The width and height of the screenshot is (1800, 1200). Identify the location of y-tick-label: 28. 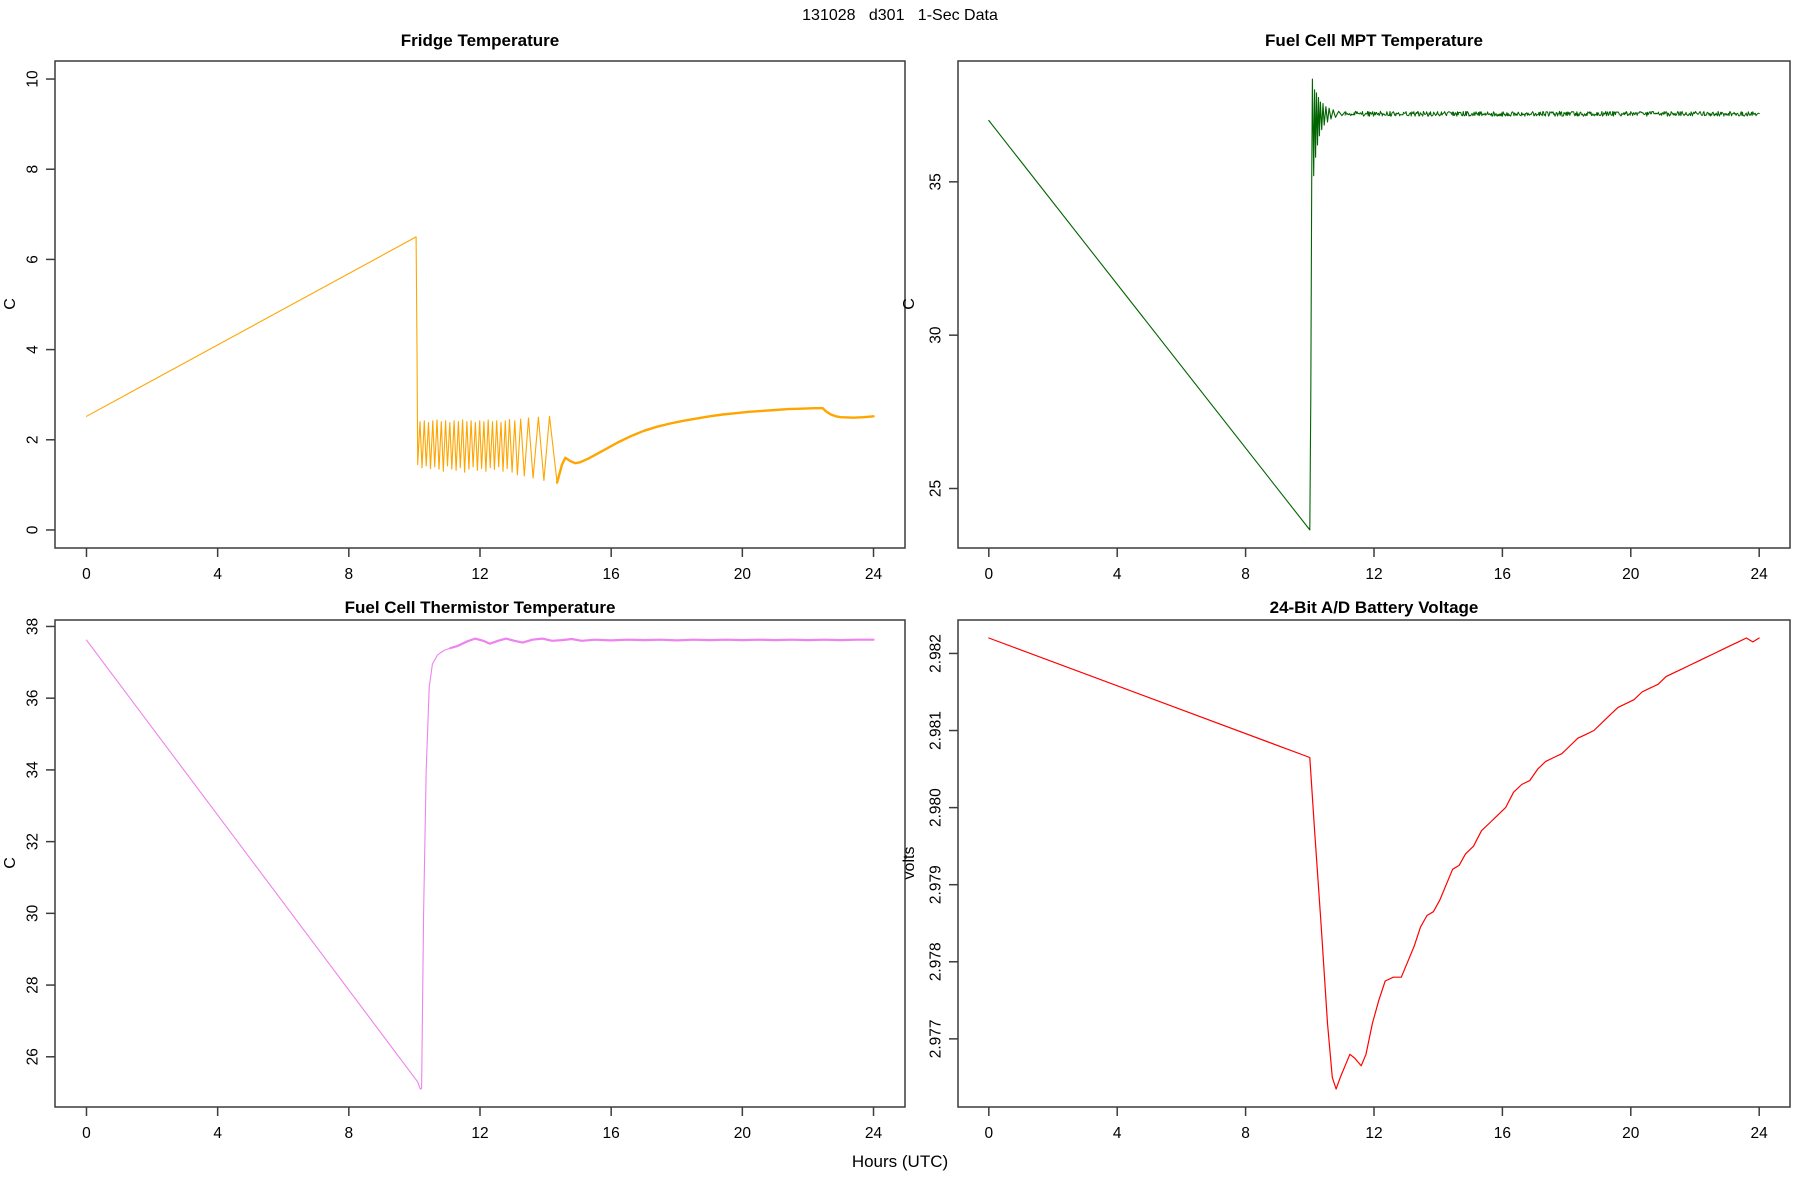
(33, 984).